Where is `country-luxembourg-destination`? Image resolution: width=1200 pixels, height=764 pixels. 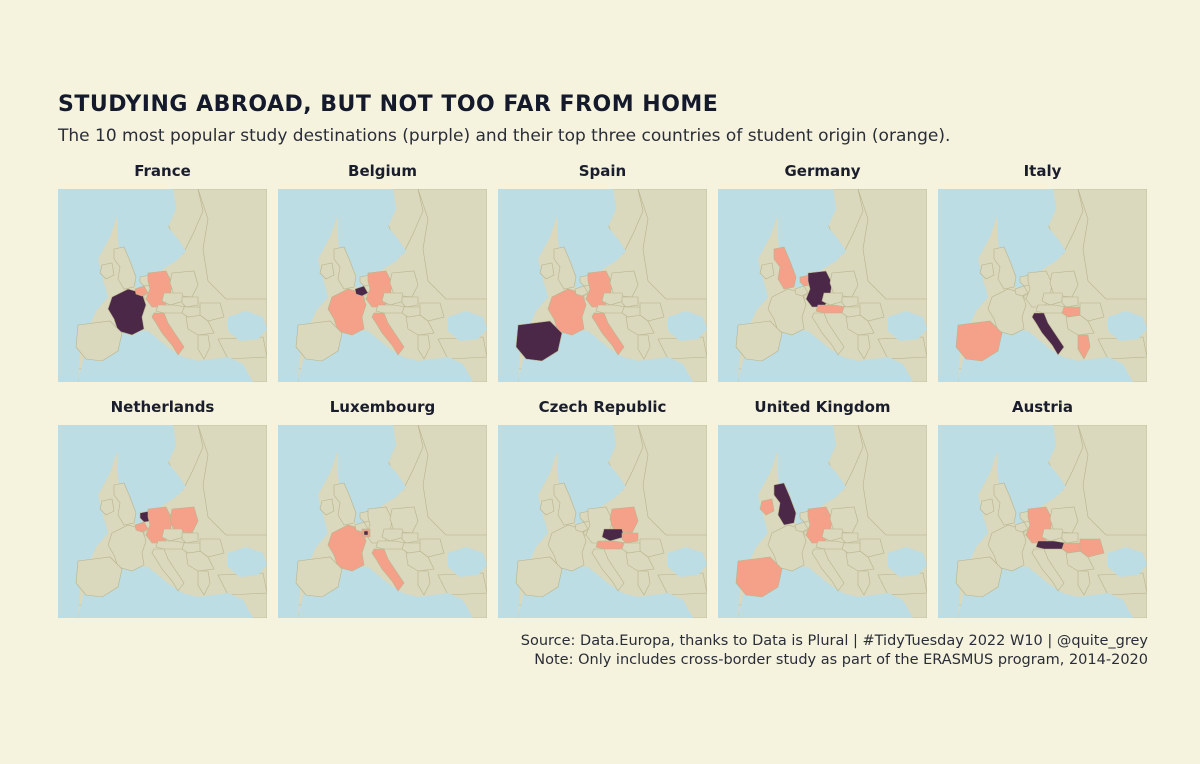 country-luxembourg-destination is located at coordinates (366, 533).